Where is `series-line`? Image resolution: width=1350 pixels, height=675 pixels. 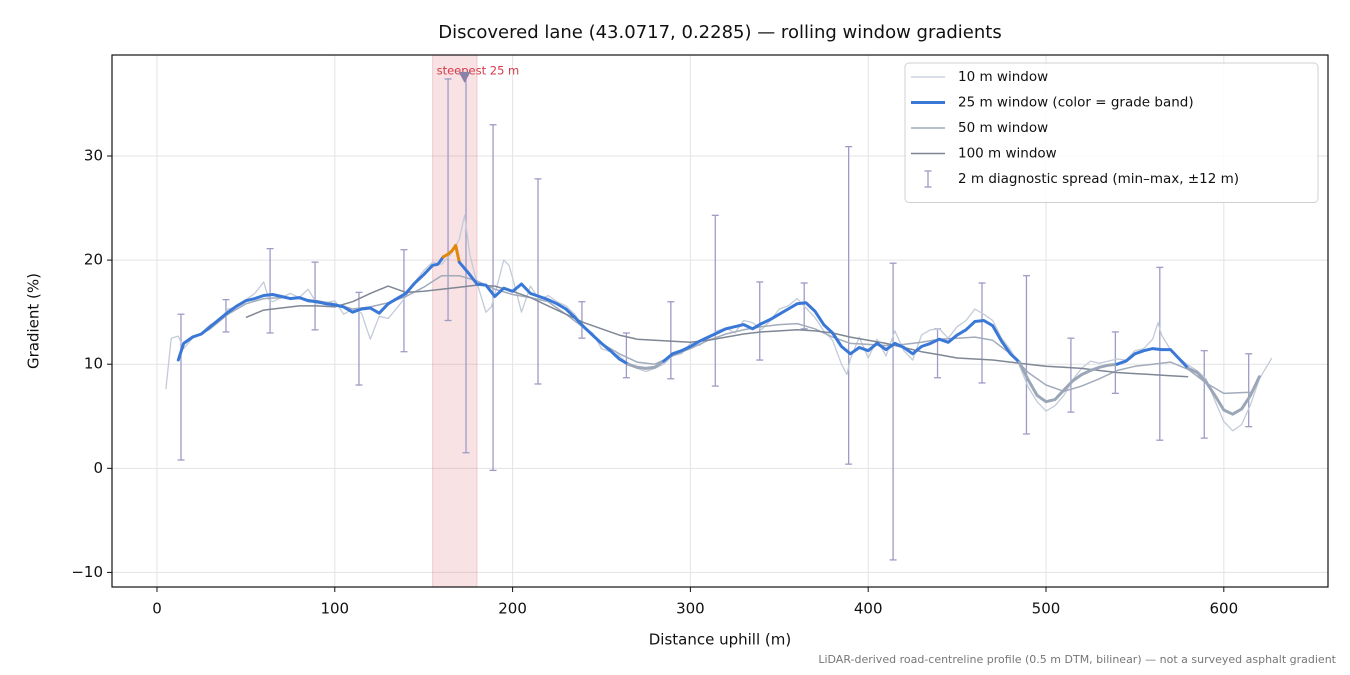
series-line is located at coordinates (717, 331).